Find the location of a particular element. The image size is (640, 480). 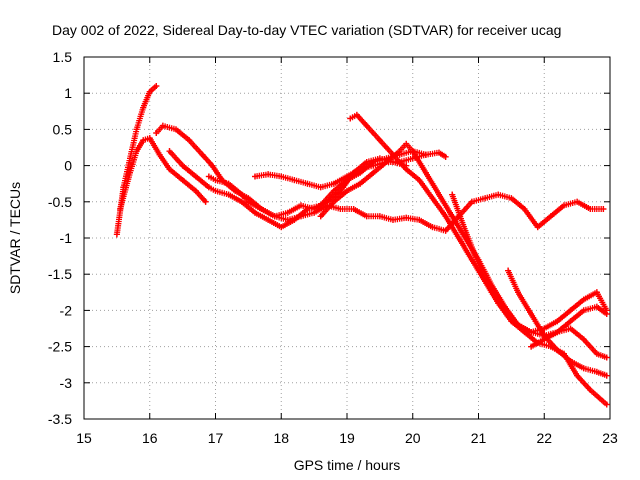

y-tick-label: 1 is located at coordinates (68, 93).